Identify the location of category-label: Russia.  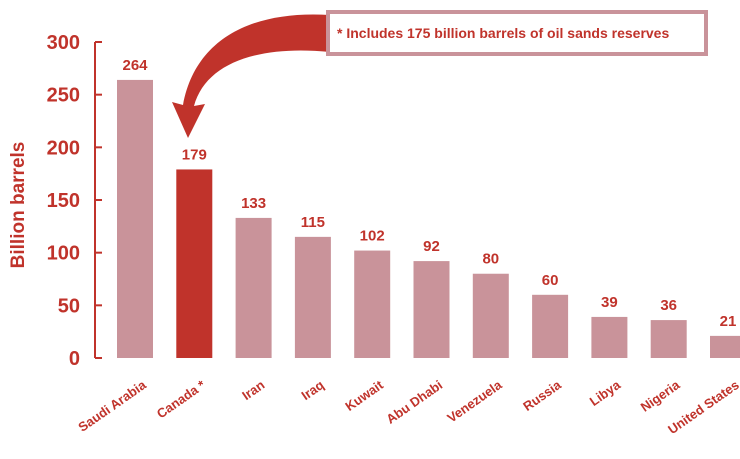
(542, 395).